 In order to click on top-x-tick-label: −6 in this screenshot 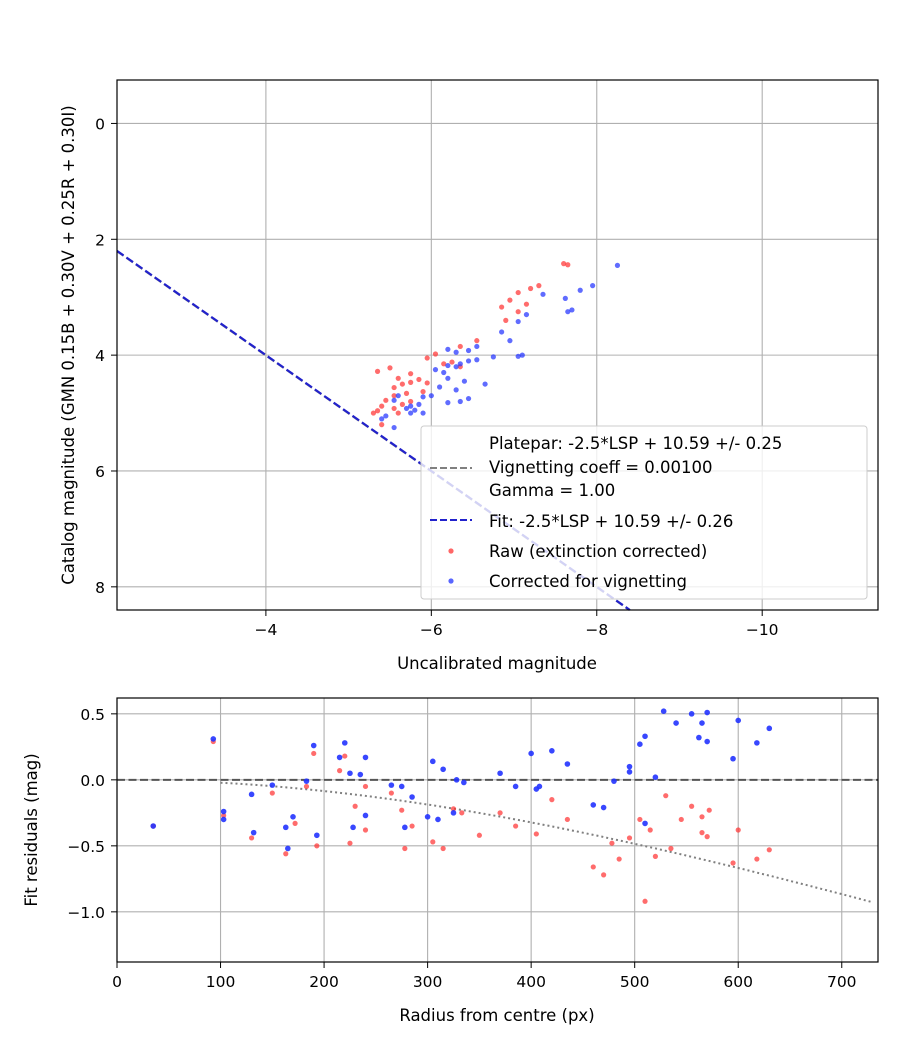, I will do `click(431, 630)`.